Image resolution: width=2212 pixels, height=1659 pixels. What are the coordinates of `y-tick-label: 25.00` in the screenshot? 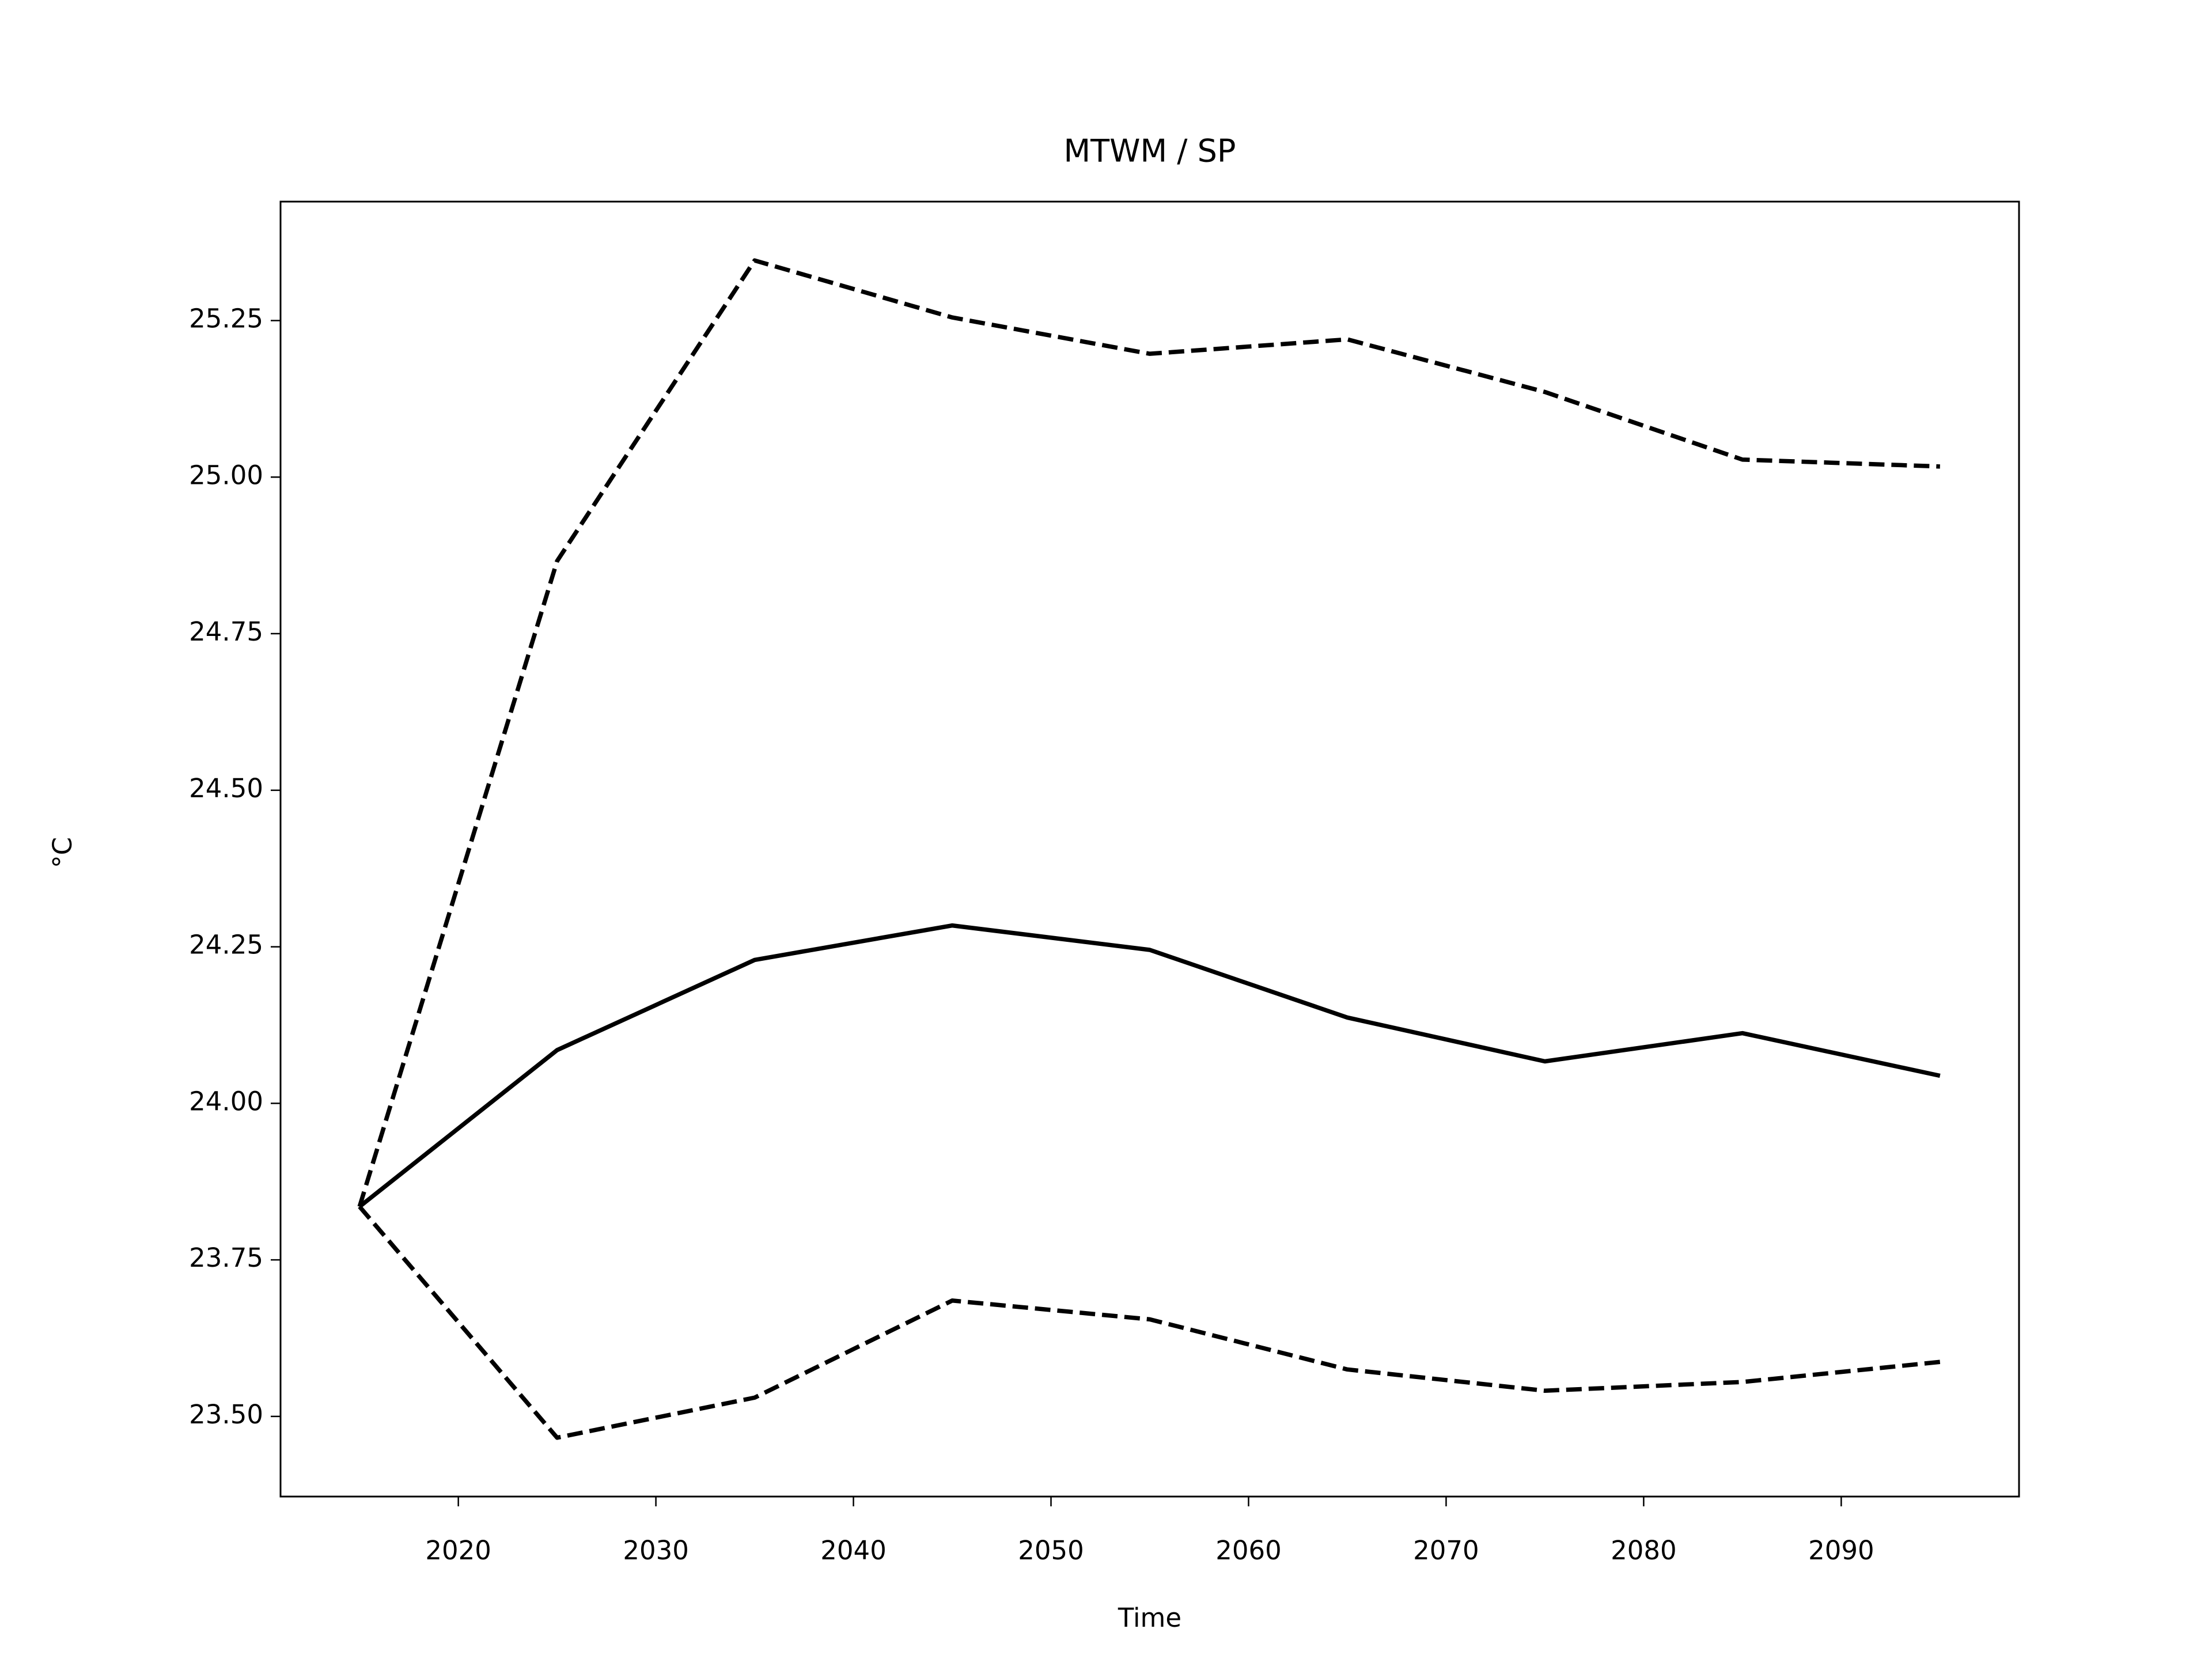 It's located at (226, 475).